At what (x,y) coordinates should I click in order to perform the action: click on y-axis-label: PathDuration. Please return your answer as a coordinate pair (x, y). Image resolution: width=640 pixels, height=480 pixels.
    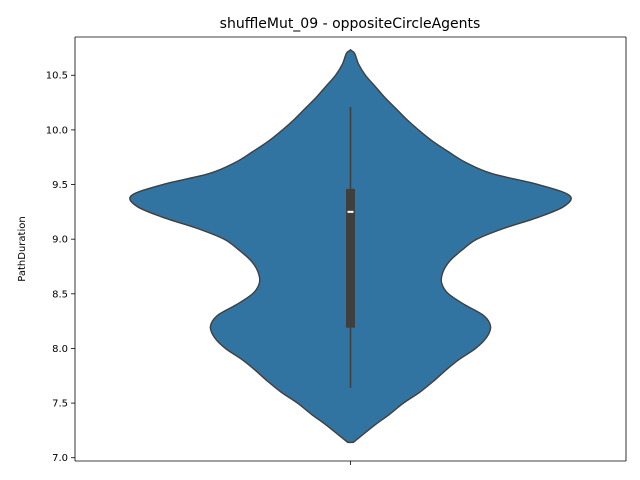
    Looking at the image, I should click on (22, 248).